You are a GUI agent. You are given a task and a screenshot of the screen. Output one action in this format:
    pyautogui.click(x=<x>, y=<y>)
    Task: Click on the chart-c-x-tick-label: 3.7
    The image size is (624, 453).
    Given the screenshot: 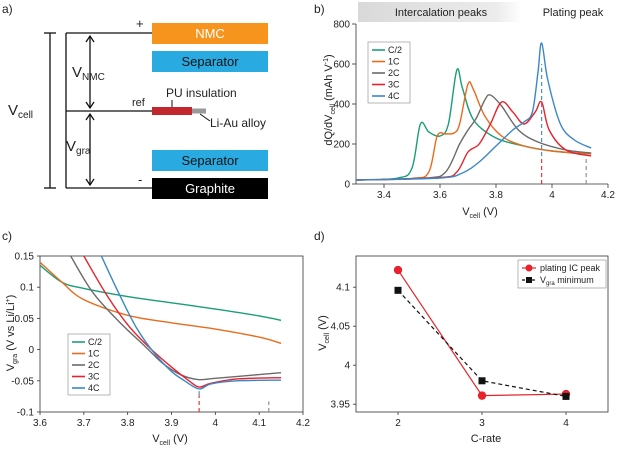 What is the action you would take?
    pyautogui.click(x=84, y=423)
    